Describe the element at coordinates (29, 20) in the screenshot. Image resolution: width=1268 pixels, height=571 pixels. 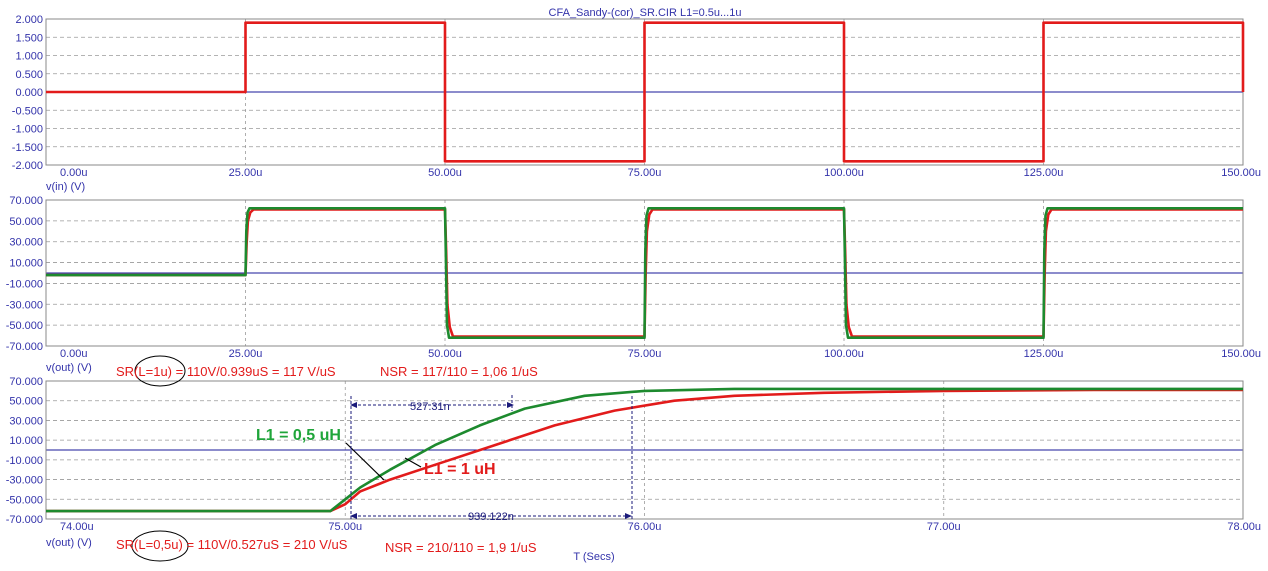
I see `y-tick-label: 2.000` at that location.